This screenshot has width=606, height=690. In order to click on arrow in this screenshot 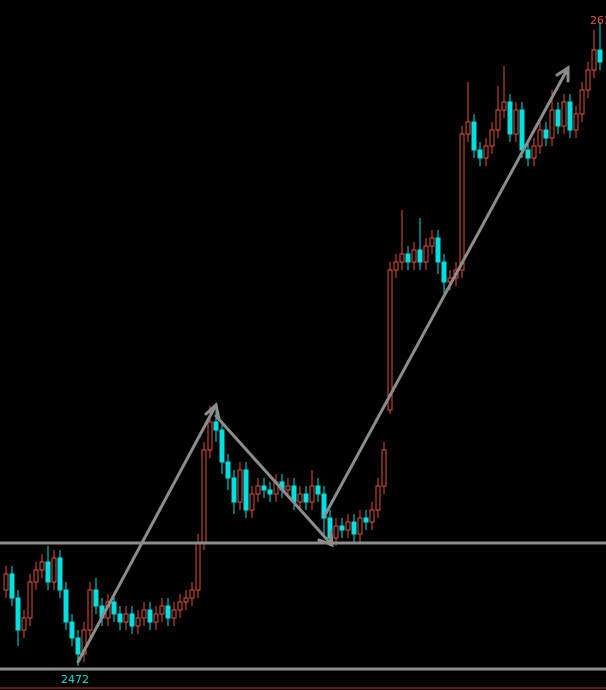, I will do `click(274, 480)`.